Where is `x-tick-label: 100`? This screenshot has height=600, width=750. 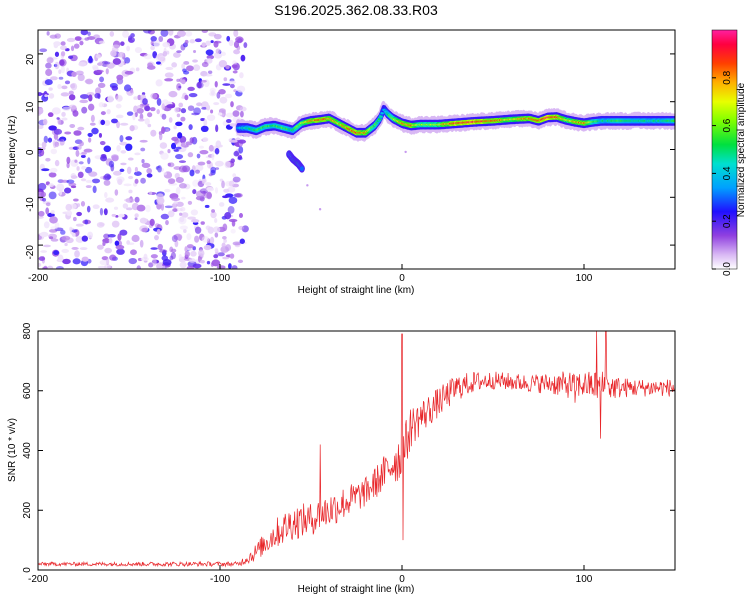 x-tick-label: 100 is located at coordinates (584, 579).